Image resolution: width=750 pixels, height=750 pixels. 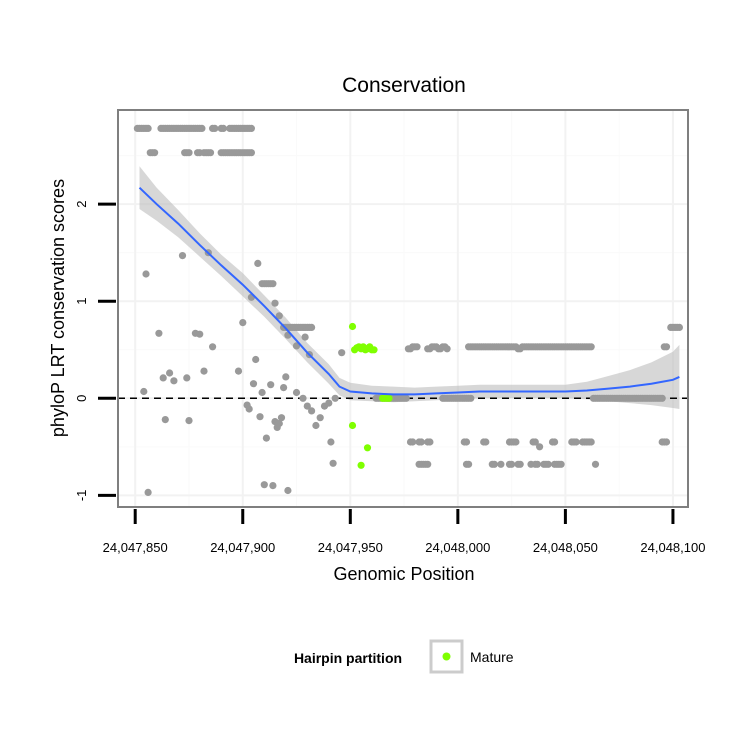 What do you see at coordinates (81, 496) in the screenshot?
I see `y-tick-label: -1` at bounding box center [81, 496].